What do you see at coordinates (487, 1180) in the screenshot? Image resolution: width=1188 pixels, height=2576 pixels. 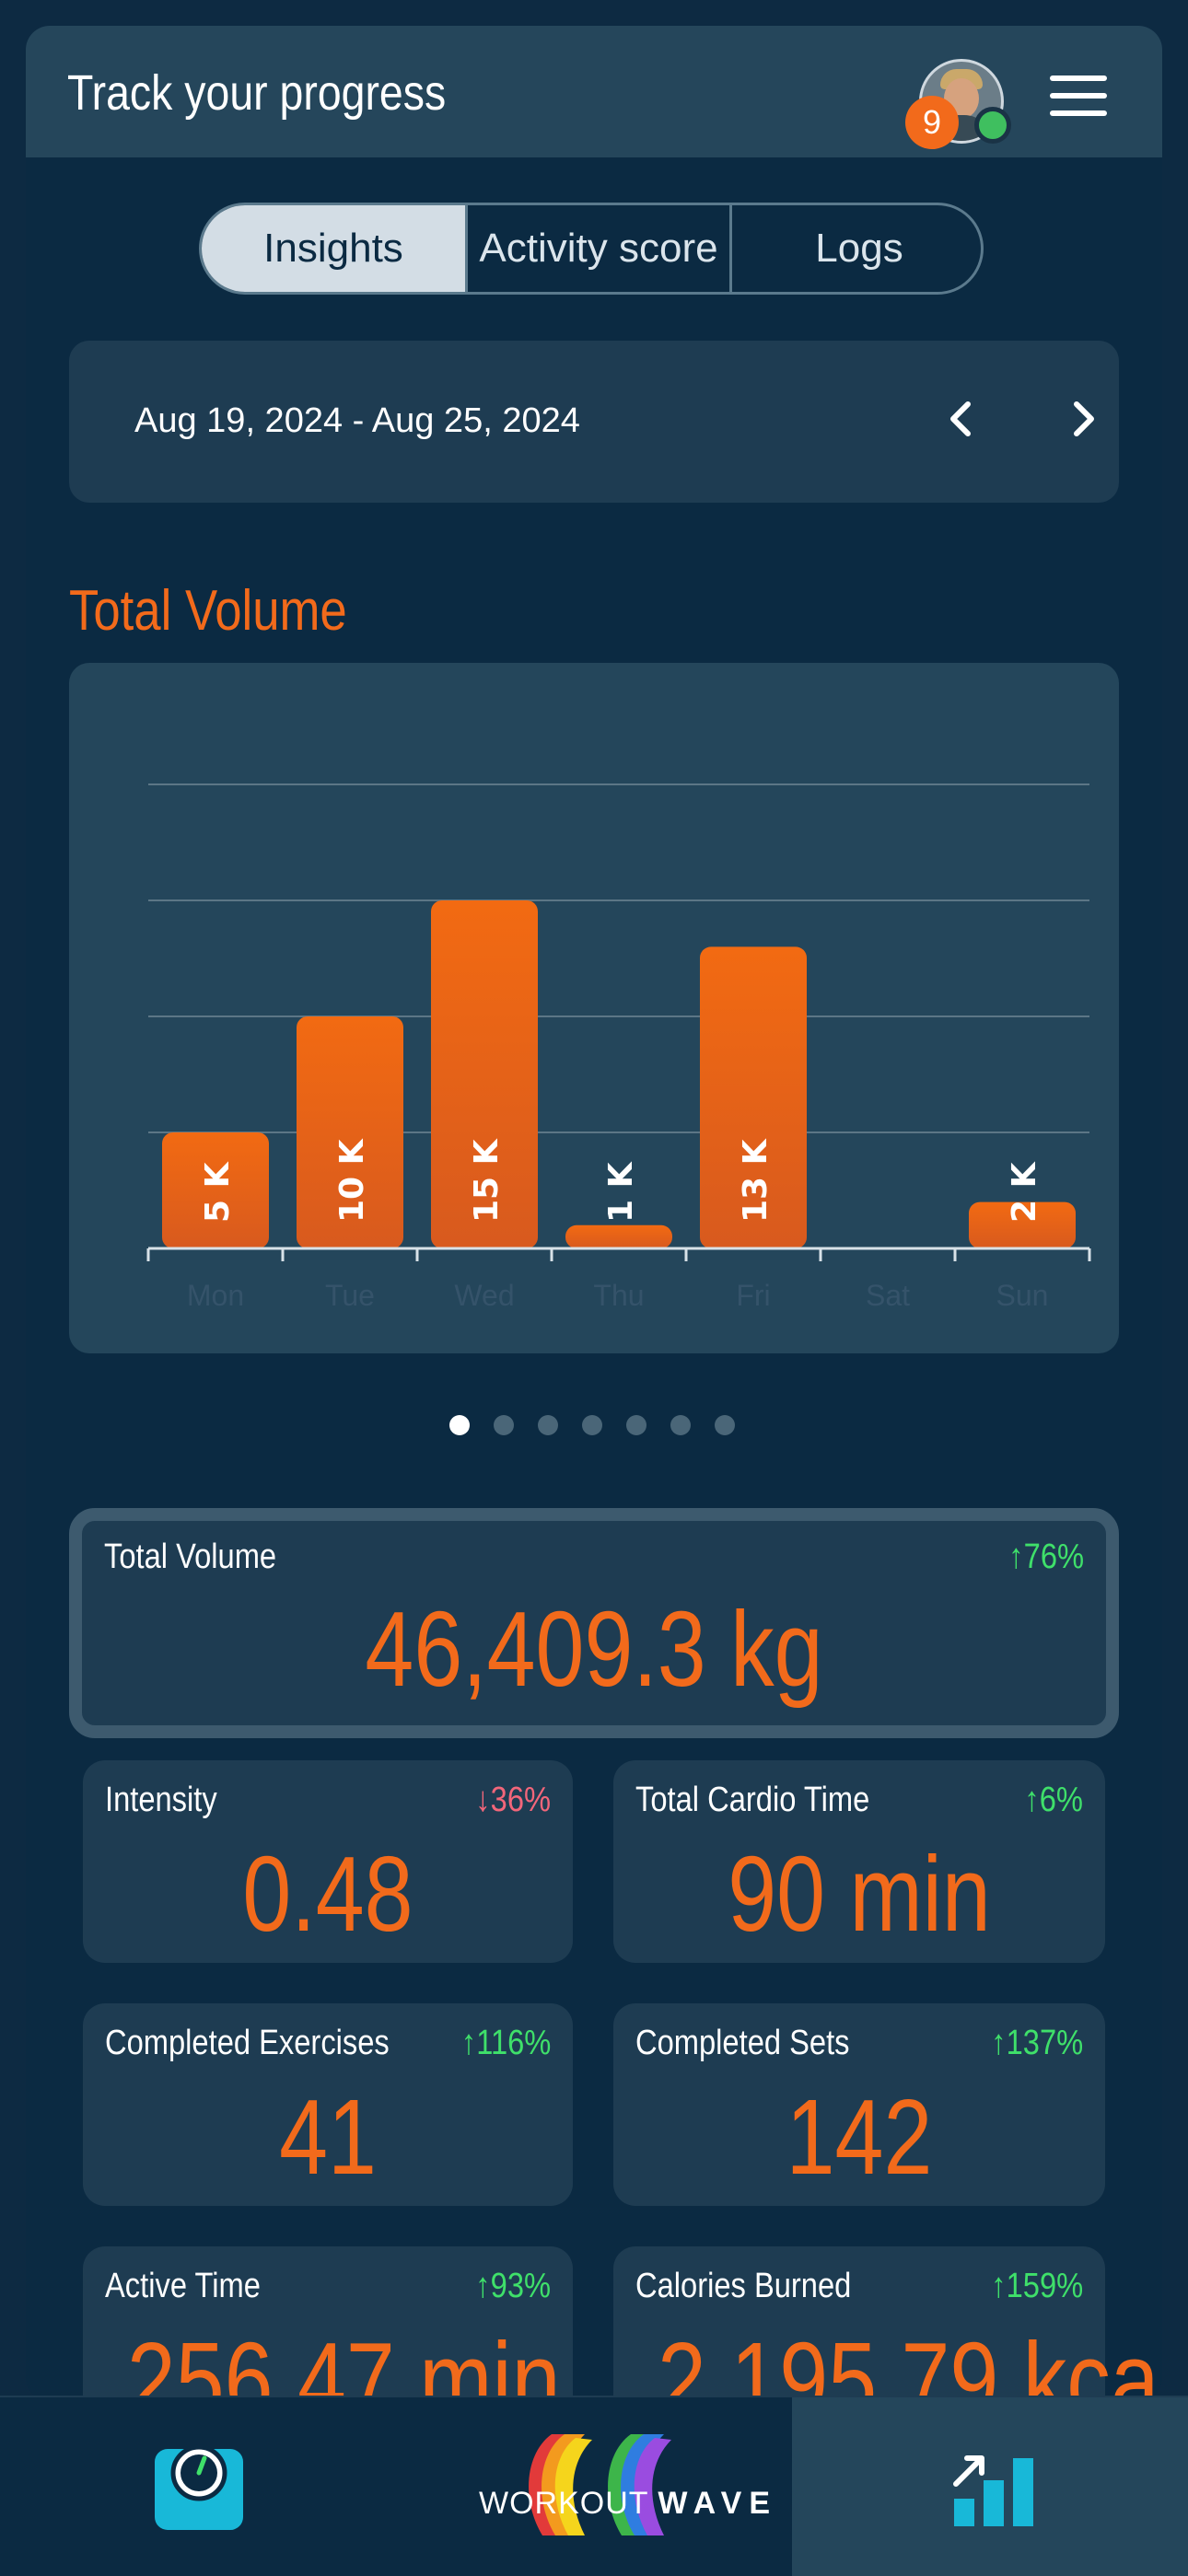 I see `chart-data-label: 15 K` at bounding box center [487, 1180].